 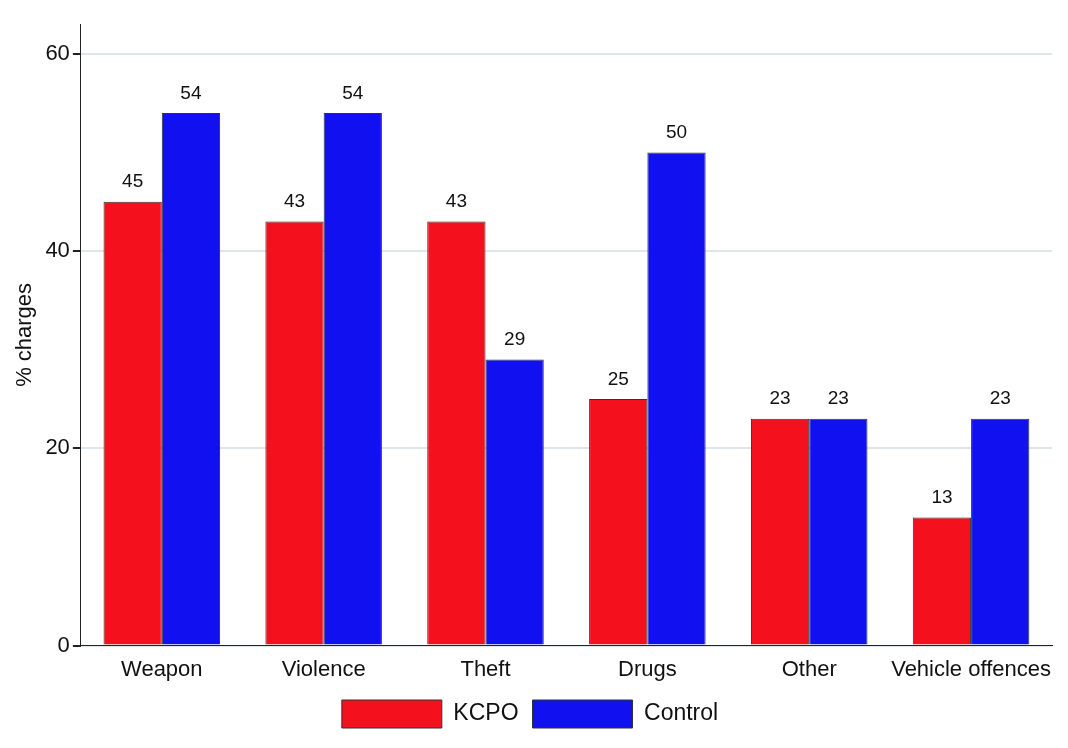 I want to click on y-tick-label: 20, so click(x=57, y=447).